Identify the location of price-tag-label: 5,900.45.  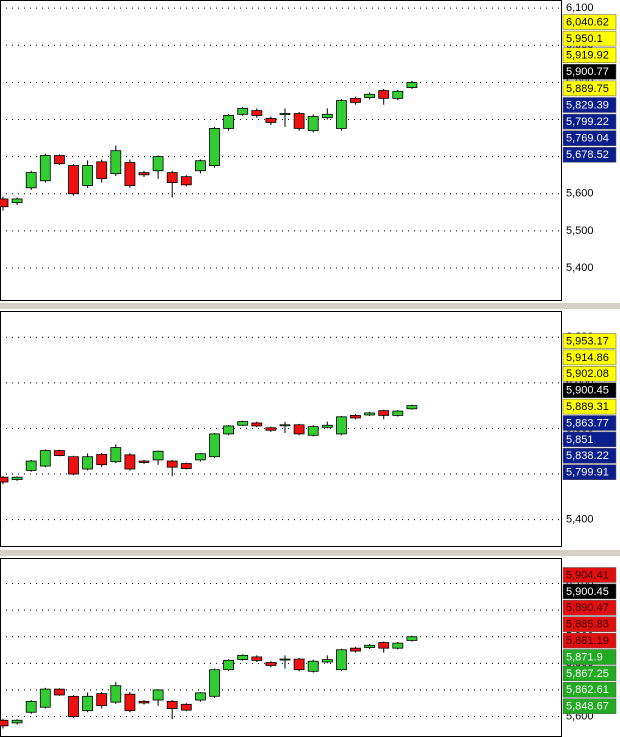
(587, 391).